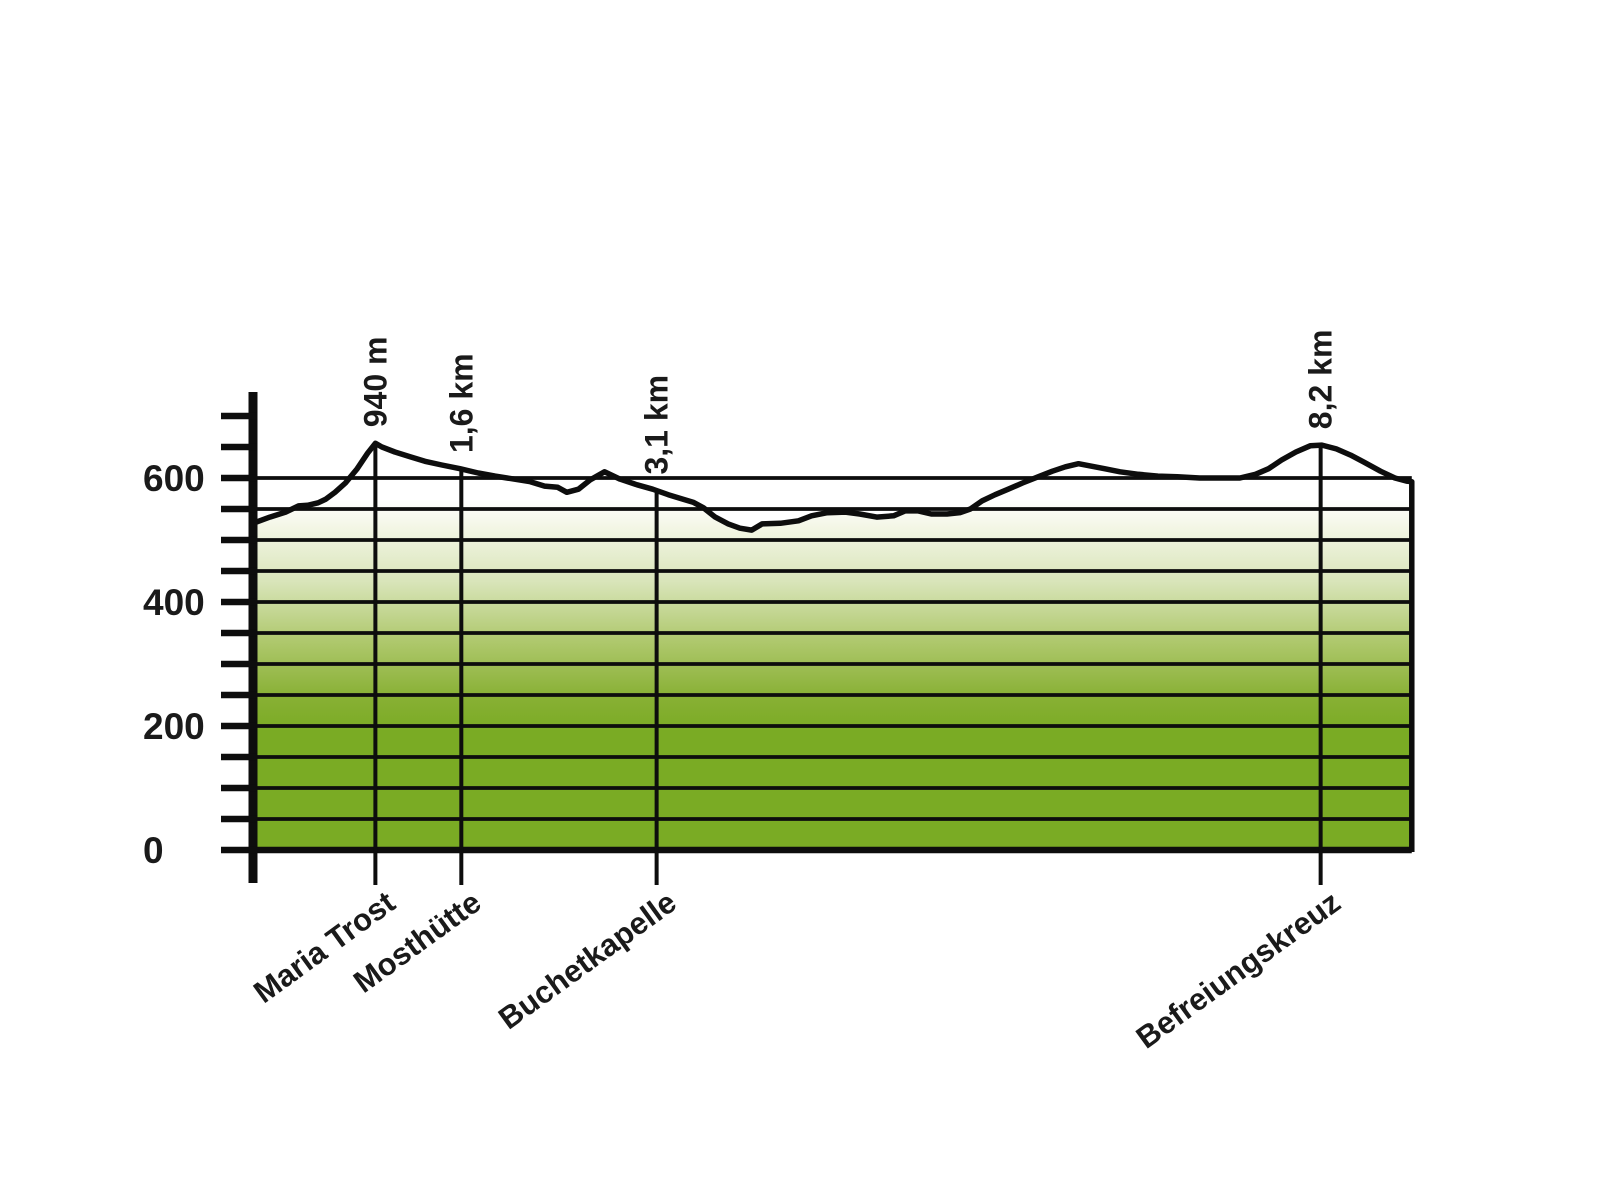 The width and height of the screenshot is (1600, 1200). What do you see at coordinates (375, 382) in the screenshot?
I see `waypoint-distance-label: 940 m` at bounding box center [375, 382].